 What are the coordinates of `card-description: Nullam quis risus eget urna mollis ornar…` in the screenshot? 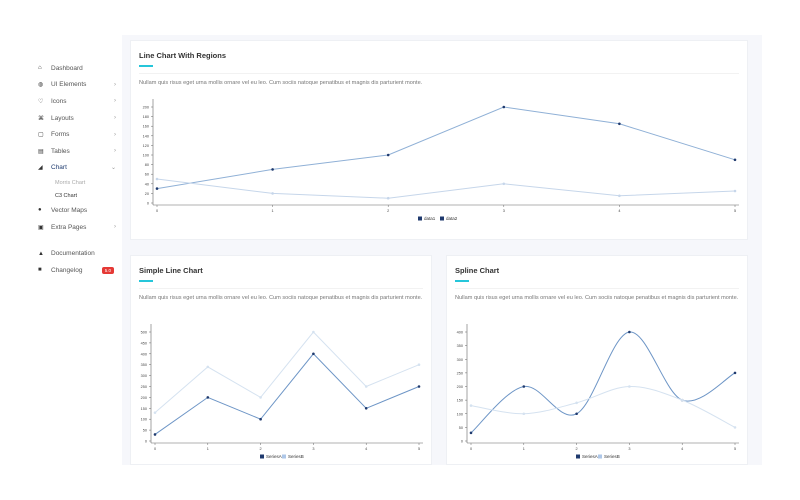 It's located at (439, 79).